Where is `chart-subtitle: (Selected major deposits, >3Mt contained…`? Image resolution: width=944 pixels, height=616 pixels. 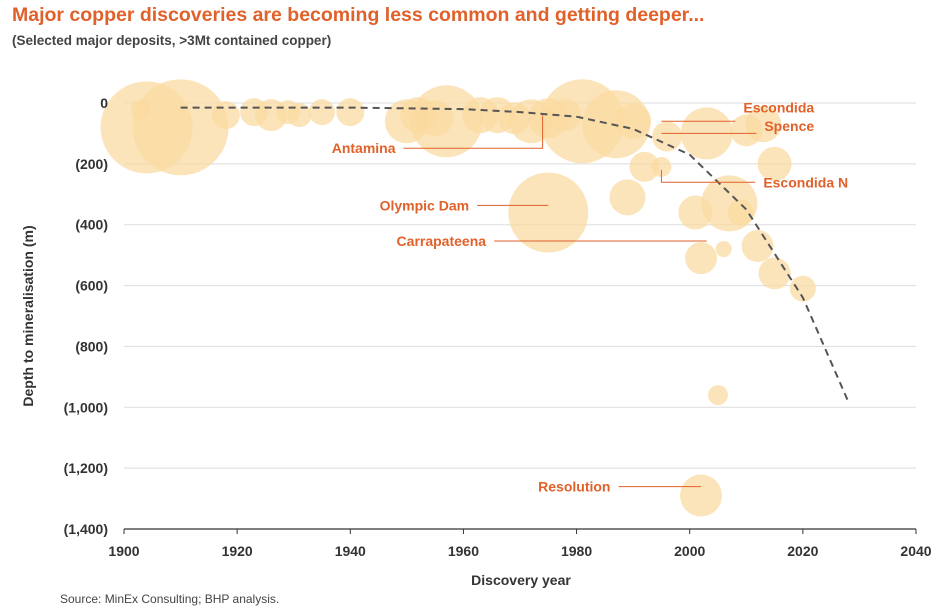 chart-subtitle: (Selected major deposits, >3Mt contained… is located at coordinates (172, 40).